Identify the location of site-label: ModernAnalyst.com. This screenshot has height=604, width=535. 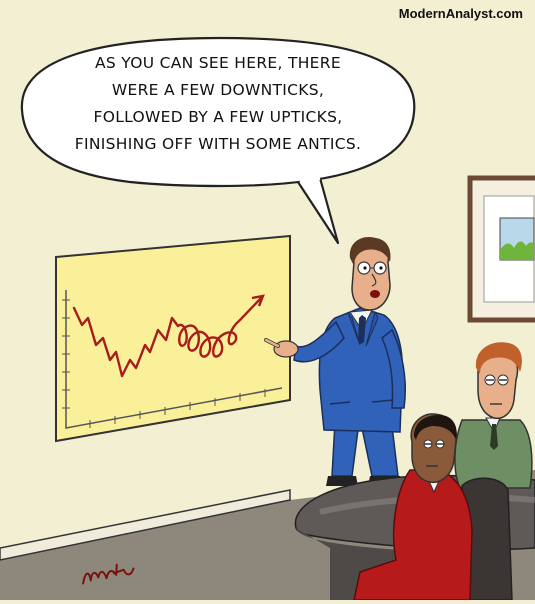
(460, 13).